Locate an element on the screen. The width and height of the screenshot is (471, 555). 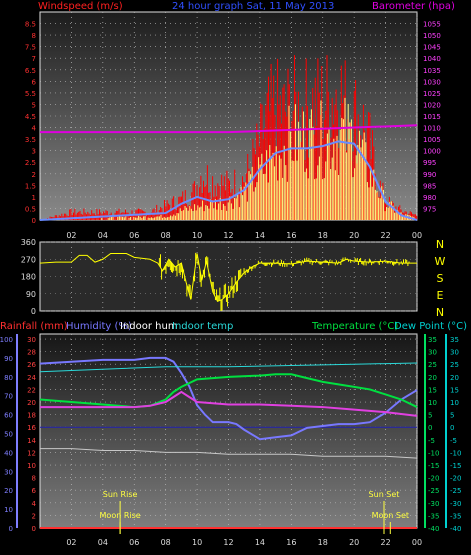
baro-y-tick-label: 1035 is located at coordinates (432, 71).